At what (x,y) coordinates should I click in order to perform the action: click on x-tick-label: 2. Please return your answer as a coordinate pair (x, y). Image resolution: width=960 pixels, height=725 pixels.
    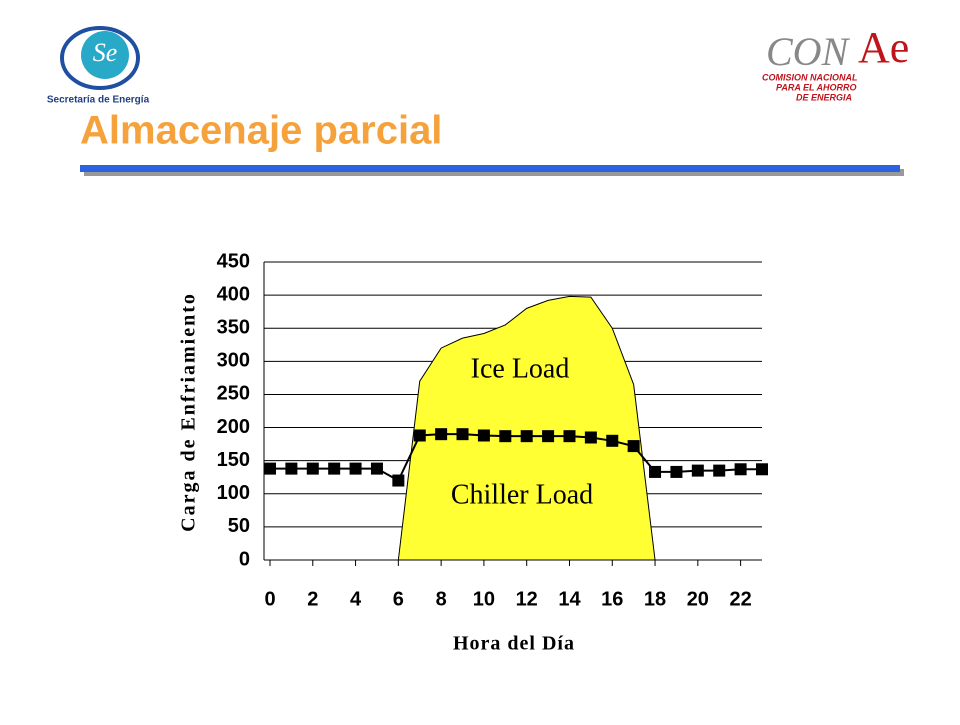
    Looking at the image, I should click on (312, 599).